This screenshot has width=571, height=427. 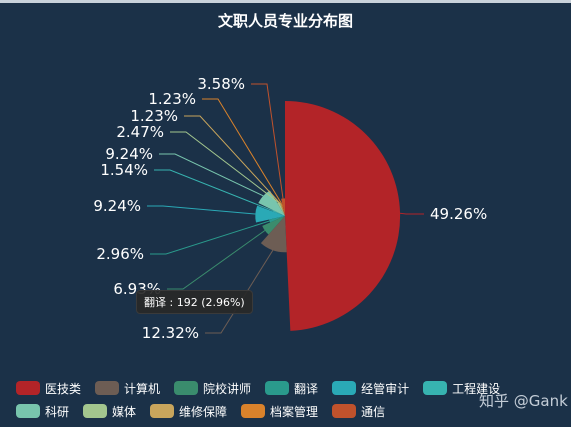 What do you see at coordinates (203, 411) in the screenshot?
I see `legend-label: 维修保障` at bounding box center [203, 411].